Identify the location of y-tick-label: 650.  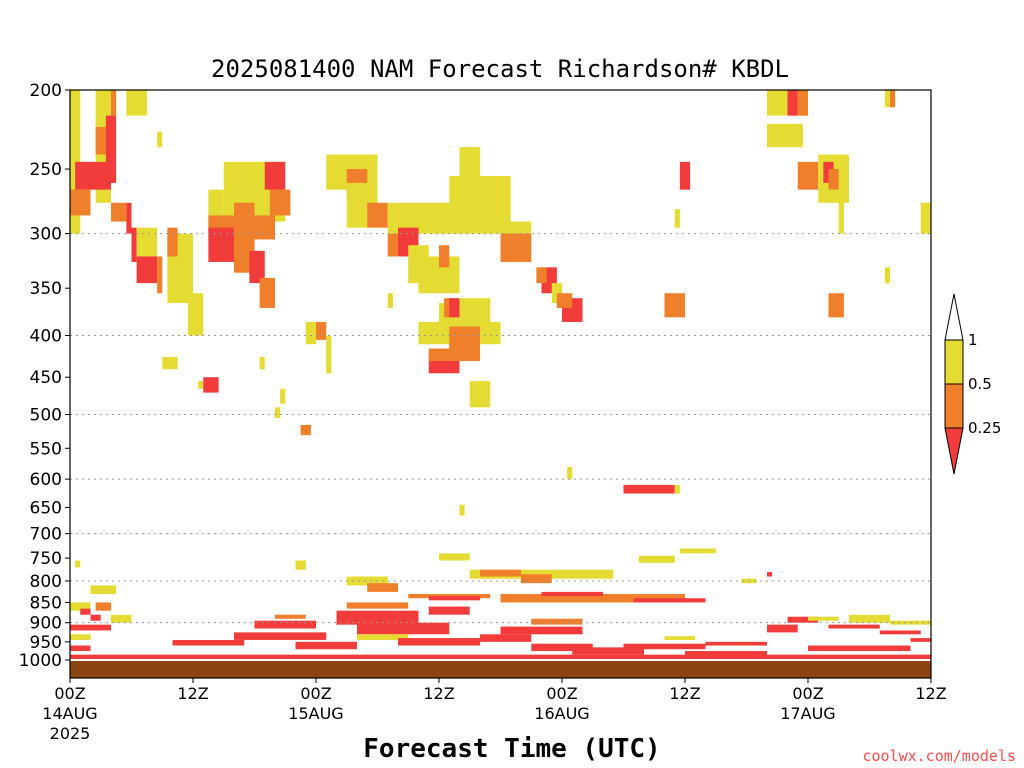
(46, 508).